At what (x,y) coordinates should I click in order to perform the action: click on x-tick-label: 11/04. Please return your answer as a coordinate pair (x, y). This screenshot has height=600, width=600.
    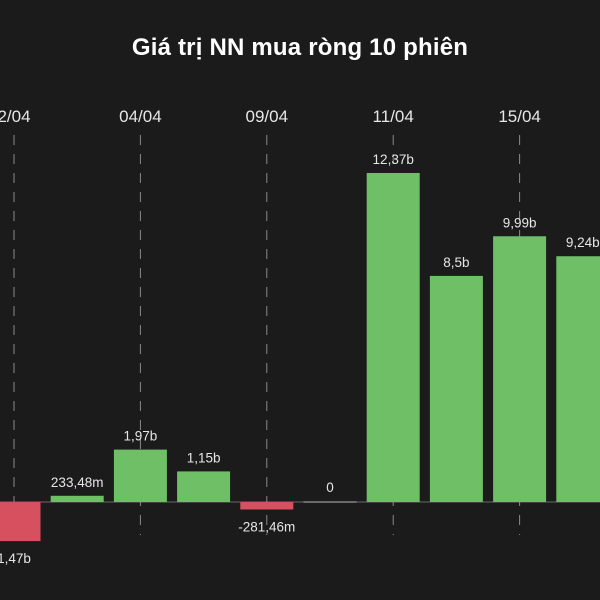
    Looking at the image, I should click on (393, 116).